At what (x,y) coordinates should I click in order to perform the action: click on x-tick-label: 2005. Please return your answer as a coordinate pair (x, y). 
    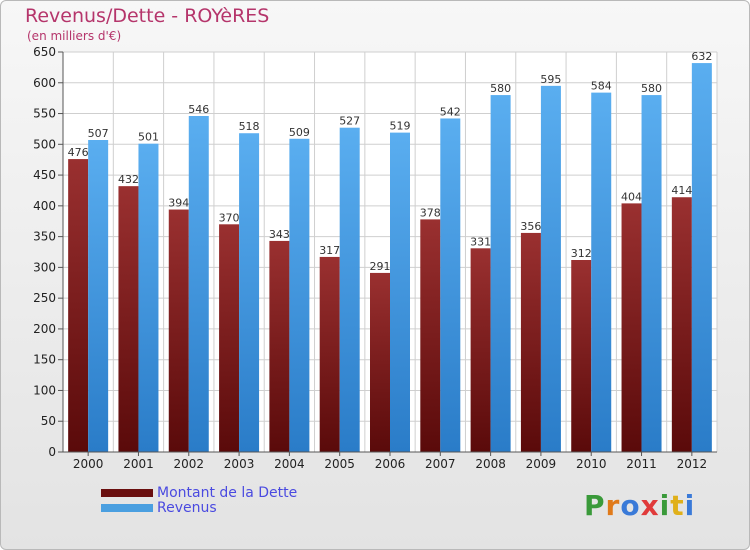
    Looking at the image, I should click on (339, 464).